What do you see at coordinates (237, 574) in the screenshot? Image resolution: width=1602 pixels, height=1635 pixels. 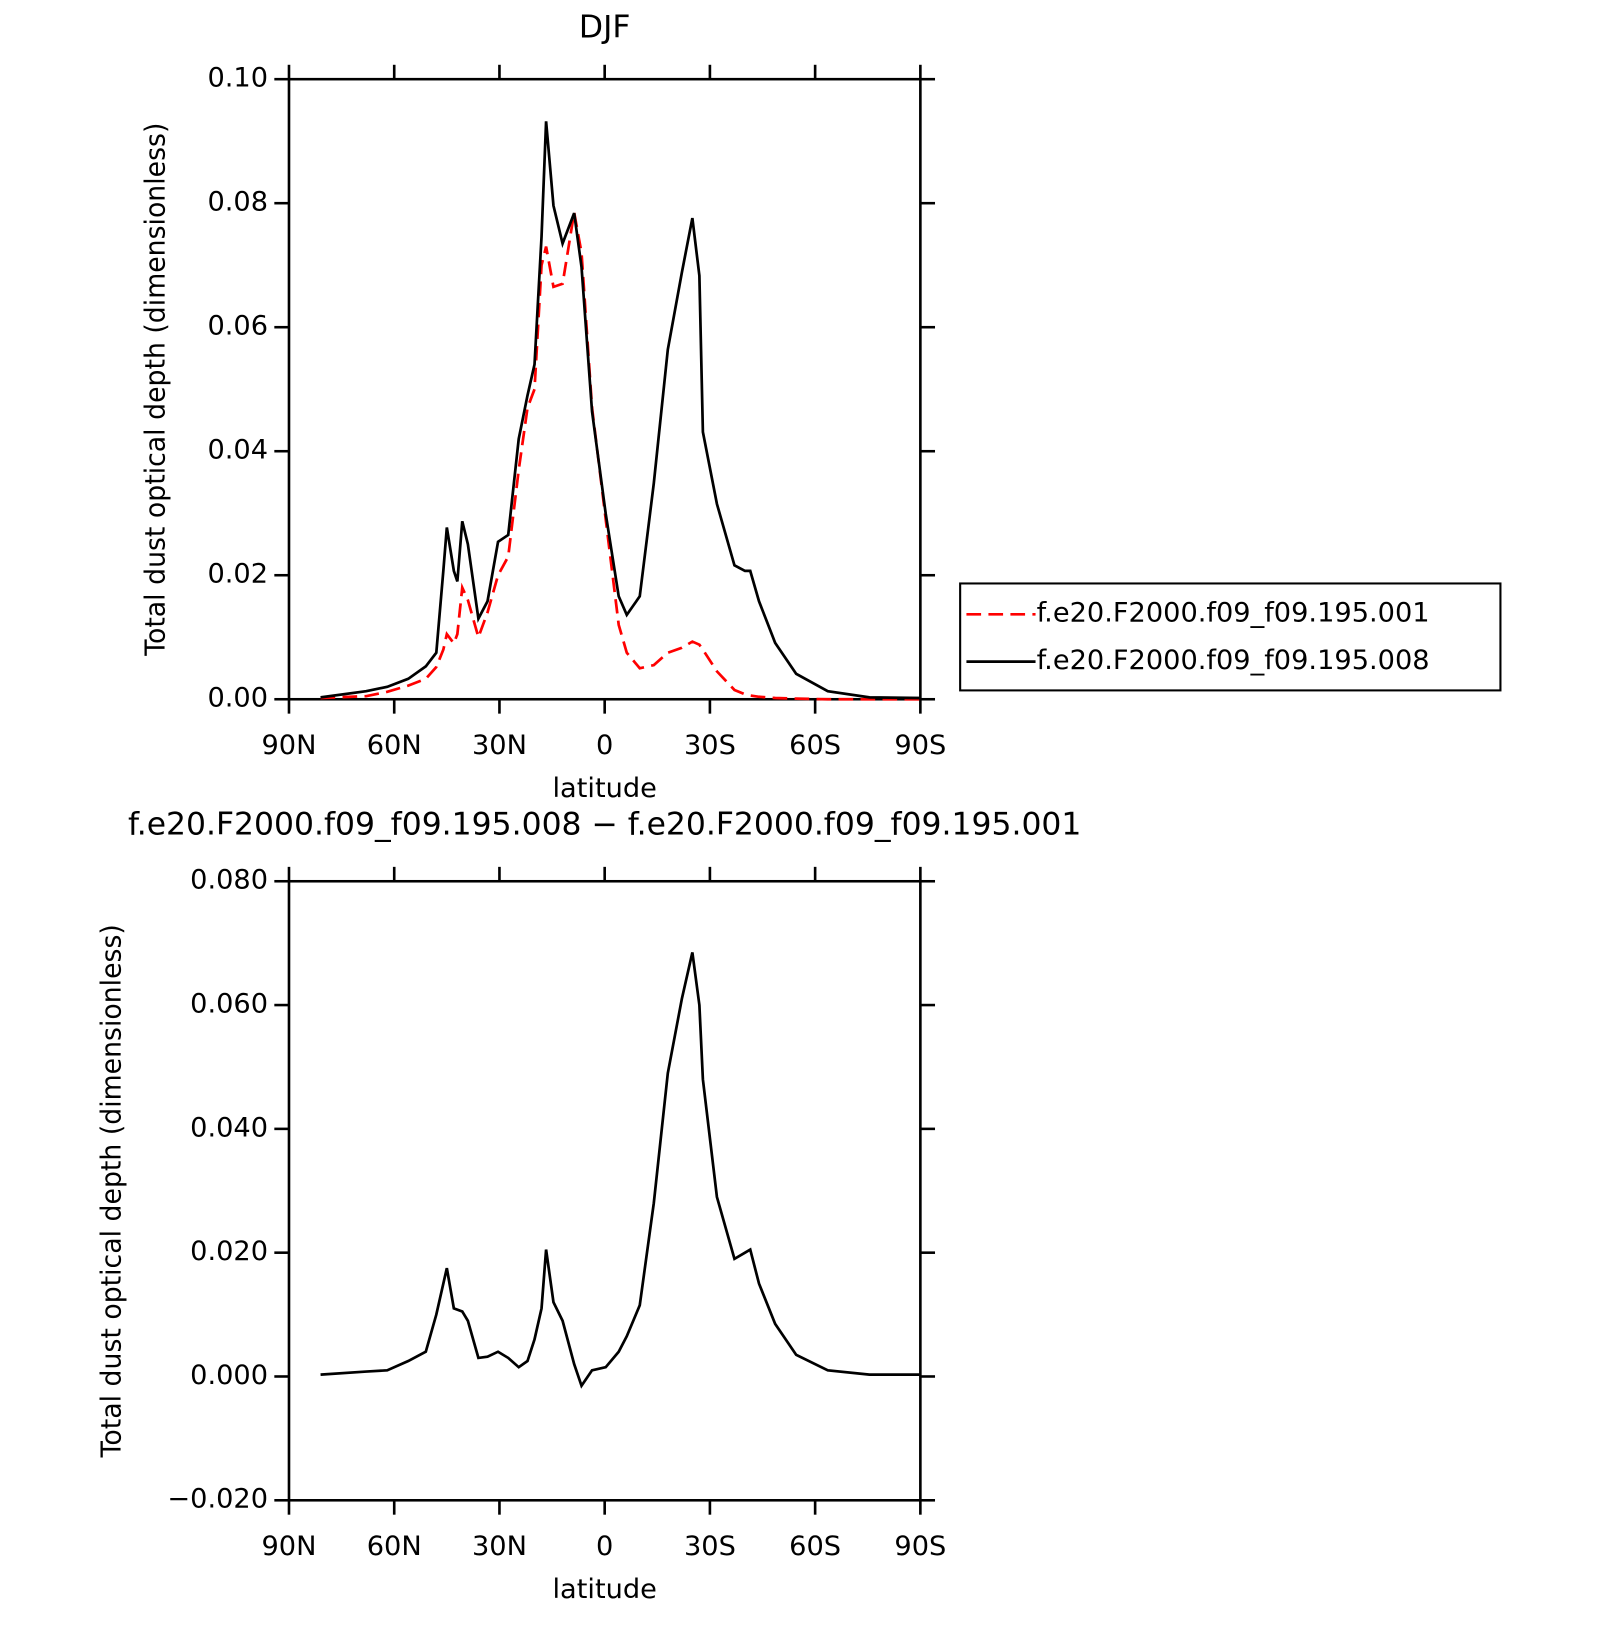 I see `y-tick-label: 0.02` at bounding box center [237, 574].